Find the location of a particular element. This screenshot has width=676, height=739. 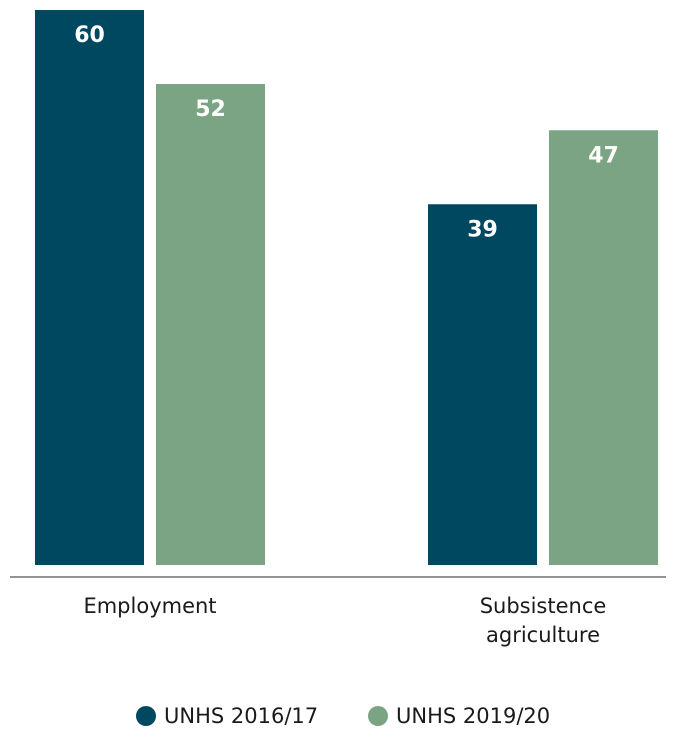

data-label-subsistence-agriculture-unhs-2016-17: 39 is located at coordinates (482, 229).